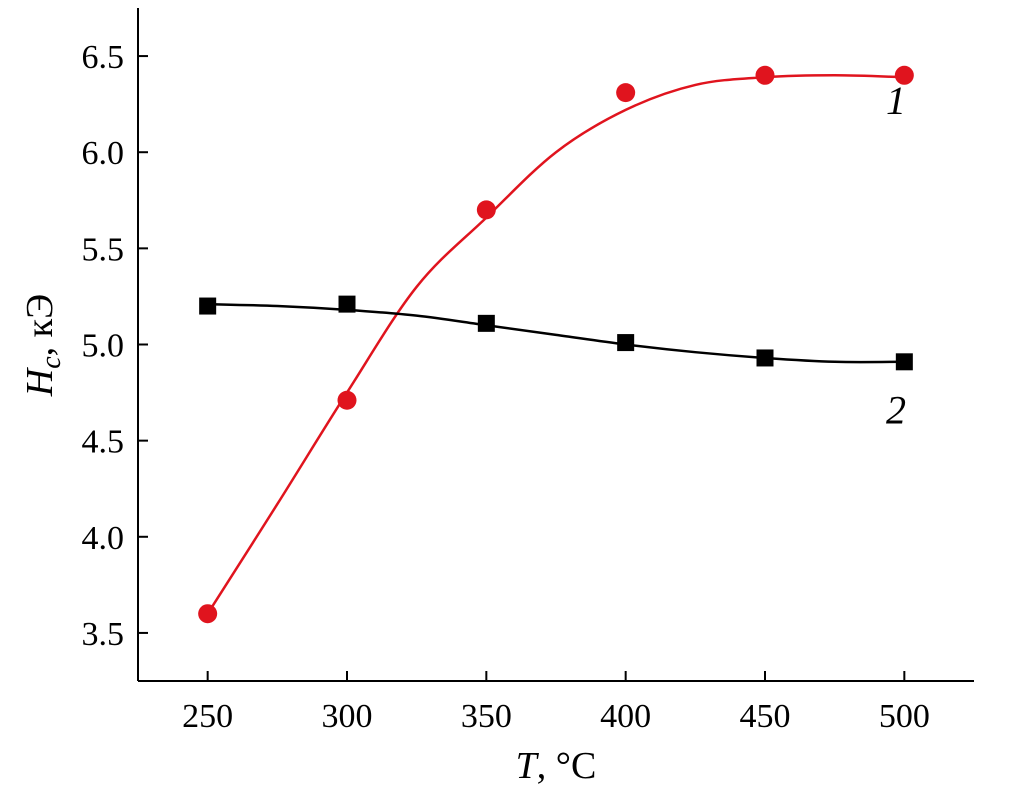 The height and width of the screenshot is (798, 1023). Describe the element at coordinates (904, 716) in the screenshot. I see `x-tick-label: 500` at that location.